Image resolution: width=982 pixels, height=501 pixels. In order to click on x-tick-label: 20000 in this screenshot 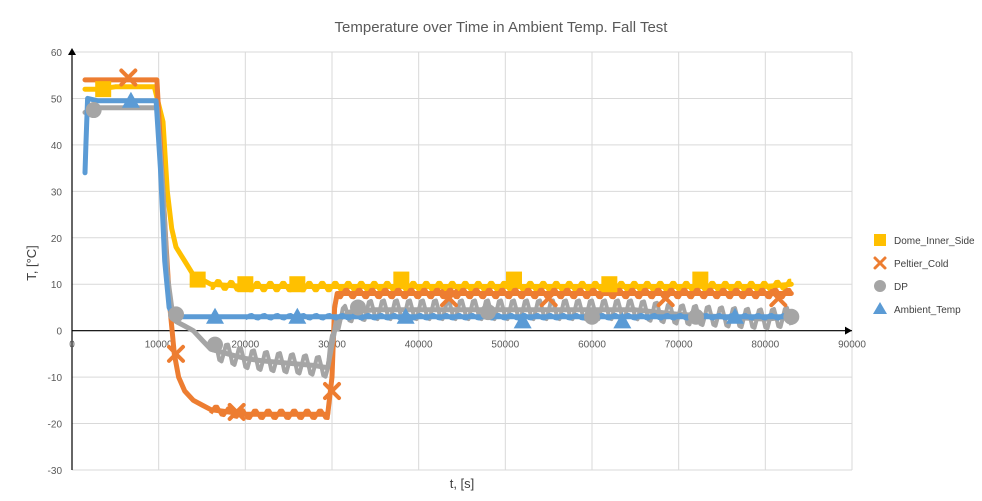, I will do `click(245, 345)`.